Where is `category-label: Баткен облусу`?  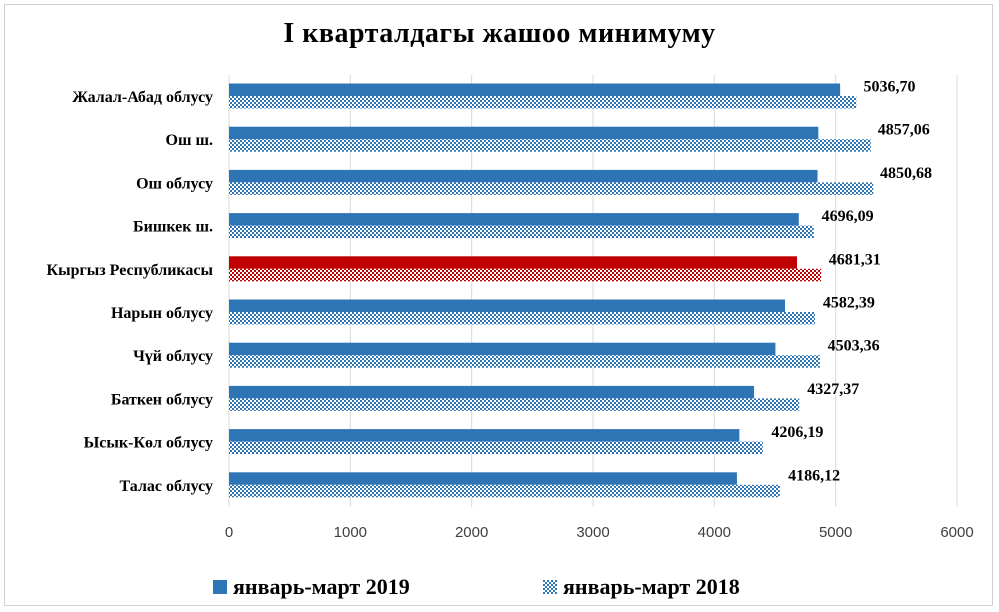
category-label: Баткен облусу is located at coordinates (162, 399).